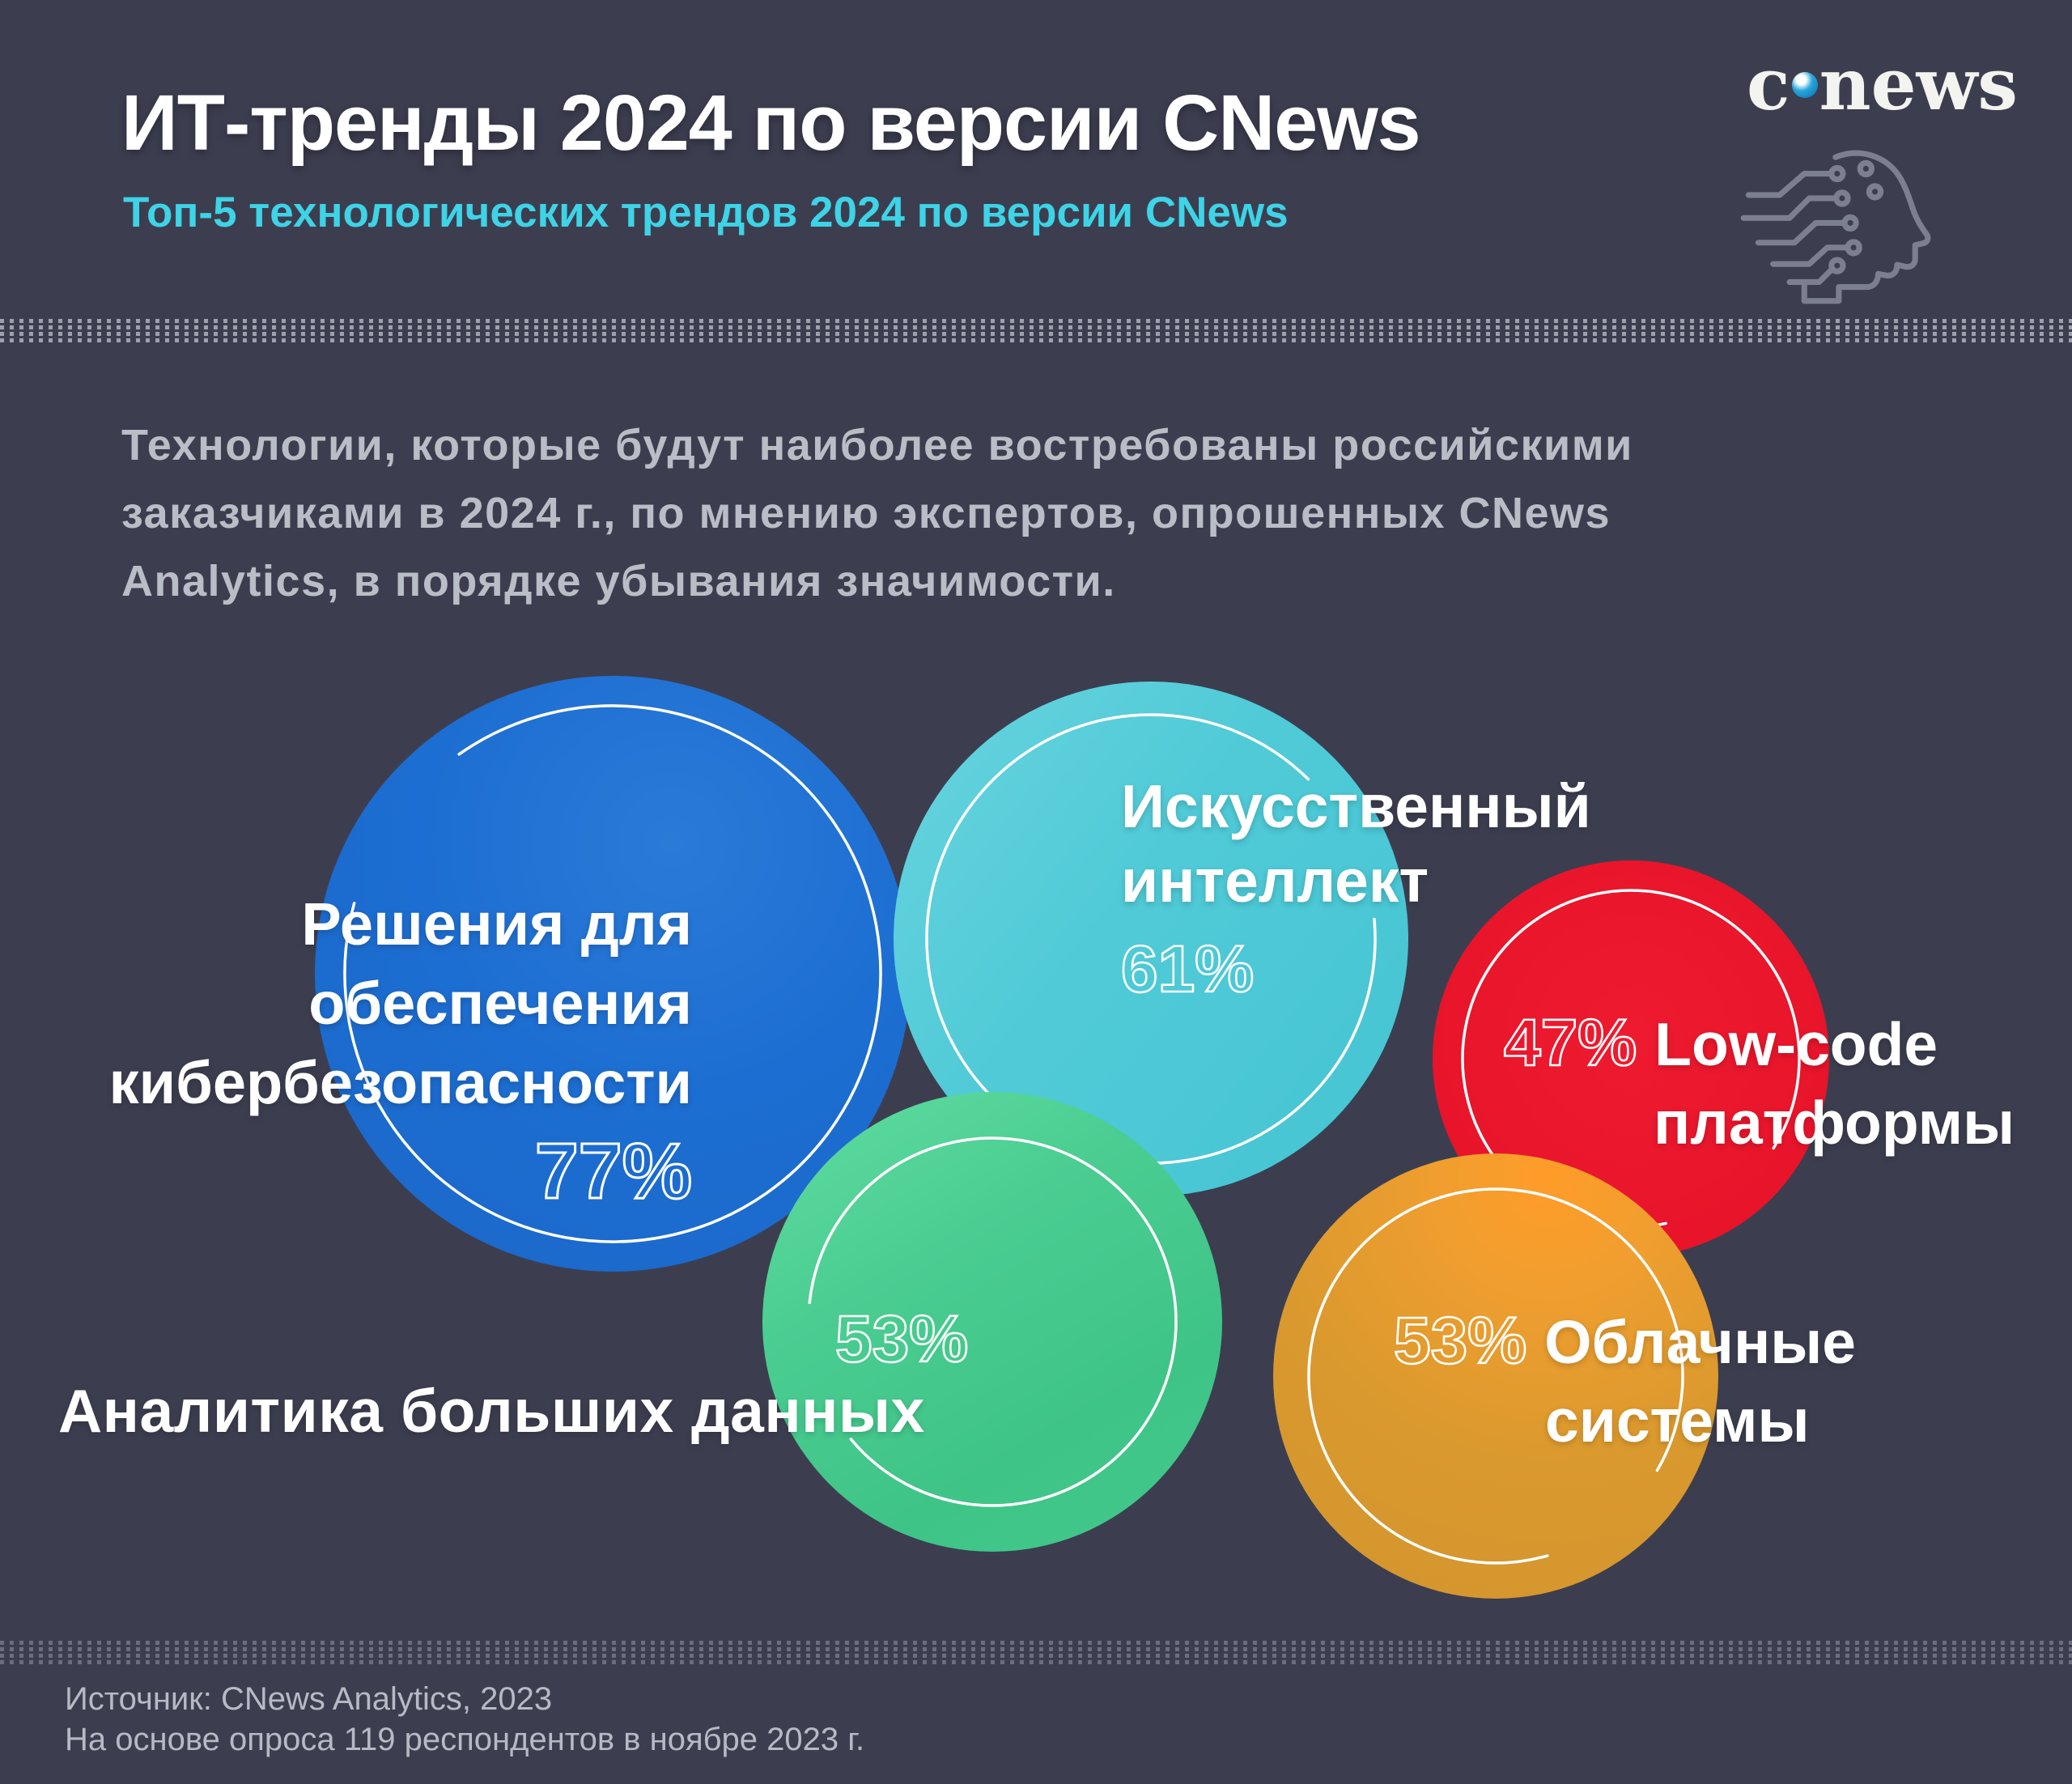 Image resolution: width=2072 pixels, height=1784 pixels. I want to click on lowcode-label-line1: Low-code, so click(1796, 1044).